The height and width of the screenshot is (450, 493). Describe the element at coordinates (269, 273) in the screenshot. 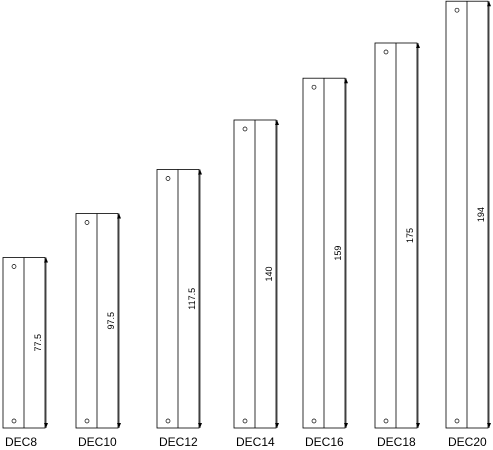

I see `dimension-label: 140` at that location.